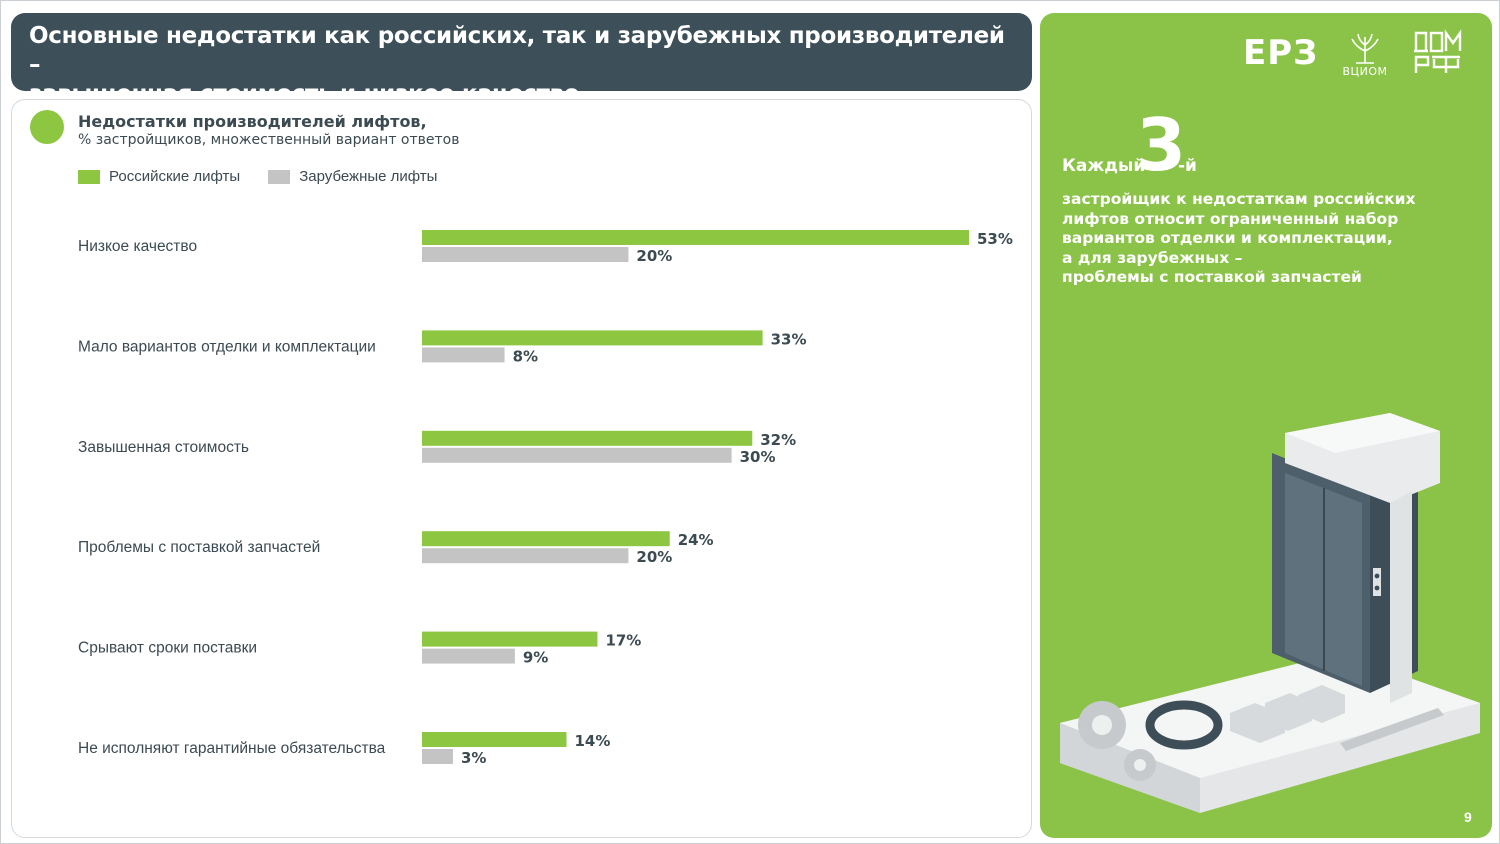  Describe the element at coordinates (1377, 582) in the screenshot. I see `call-buttons` at that location.